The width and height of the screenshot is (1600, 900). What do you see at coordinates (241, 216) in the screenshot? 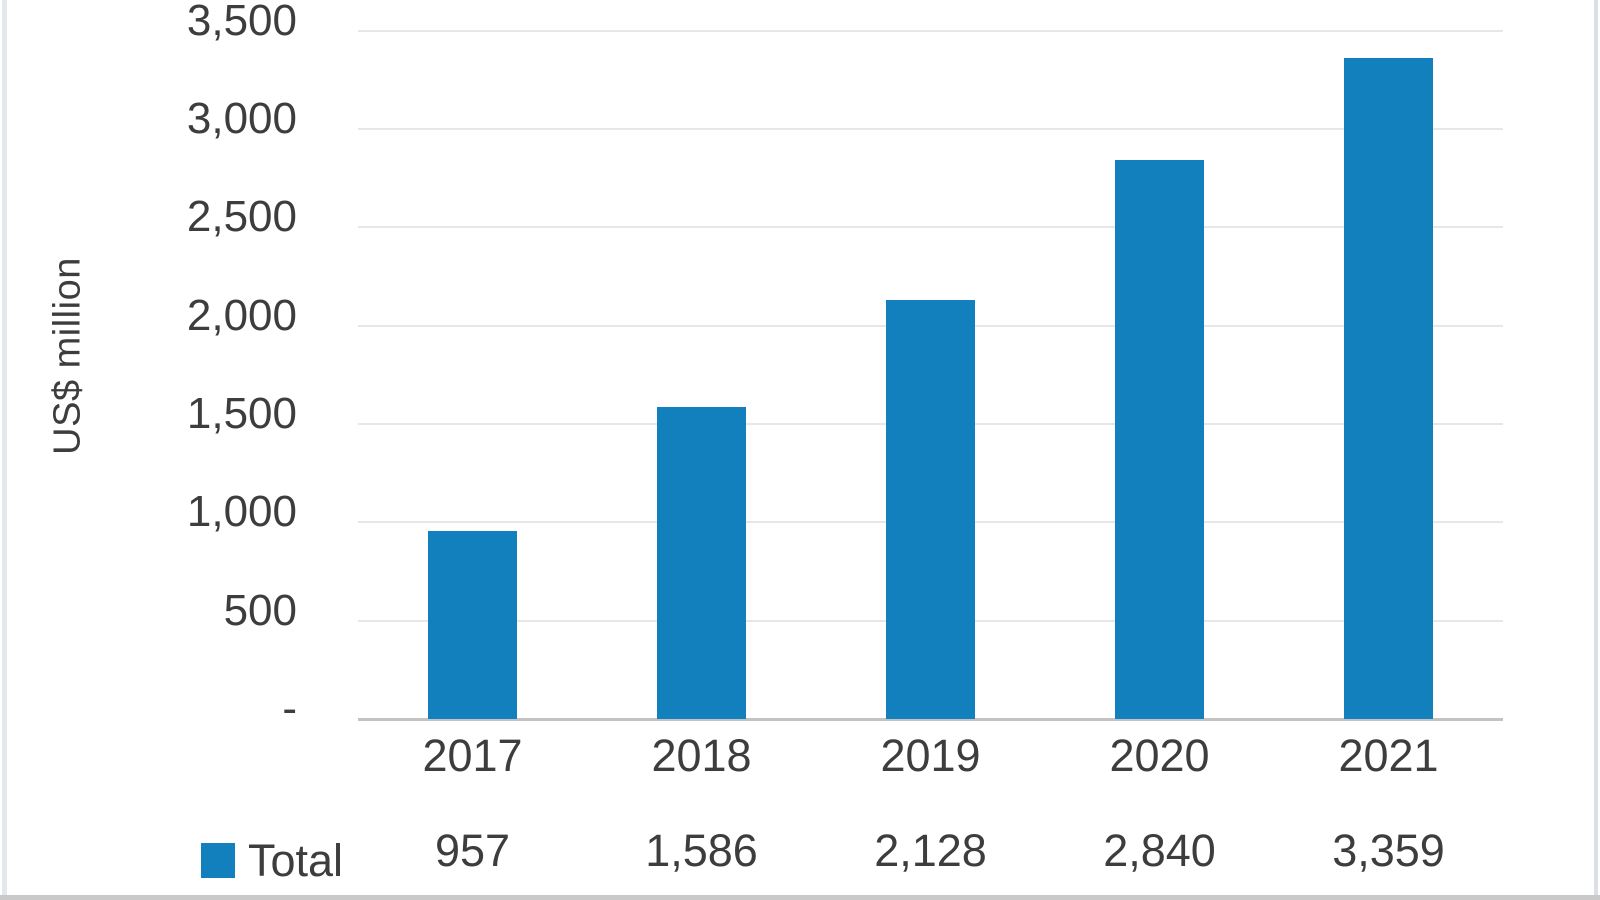
I see `y-tick-label: 2,500` at bounding box center [241, 216].